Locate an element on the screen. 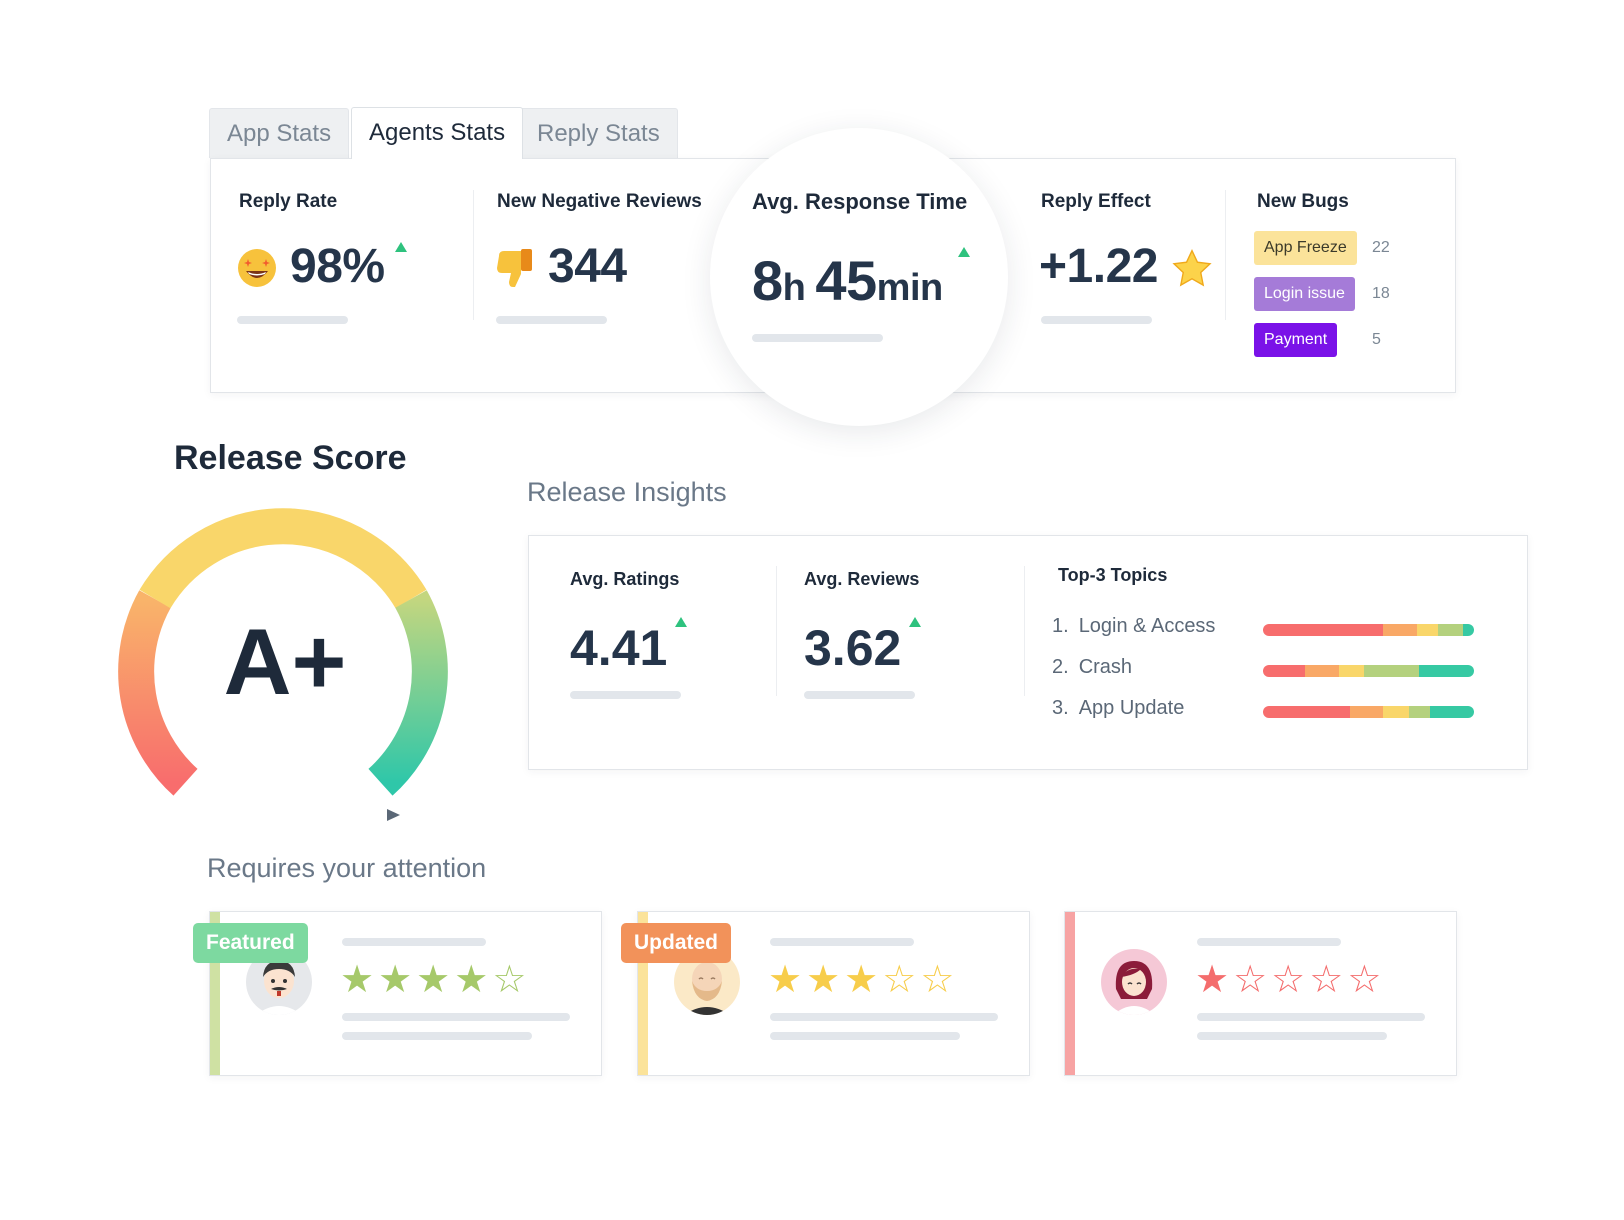 The width and height of the screenshot is (1624, 1220). topic-row: 2. Crash is located at coordinates (1092, 667).